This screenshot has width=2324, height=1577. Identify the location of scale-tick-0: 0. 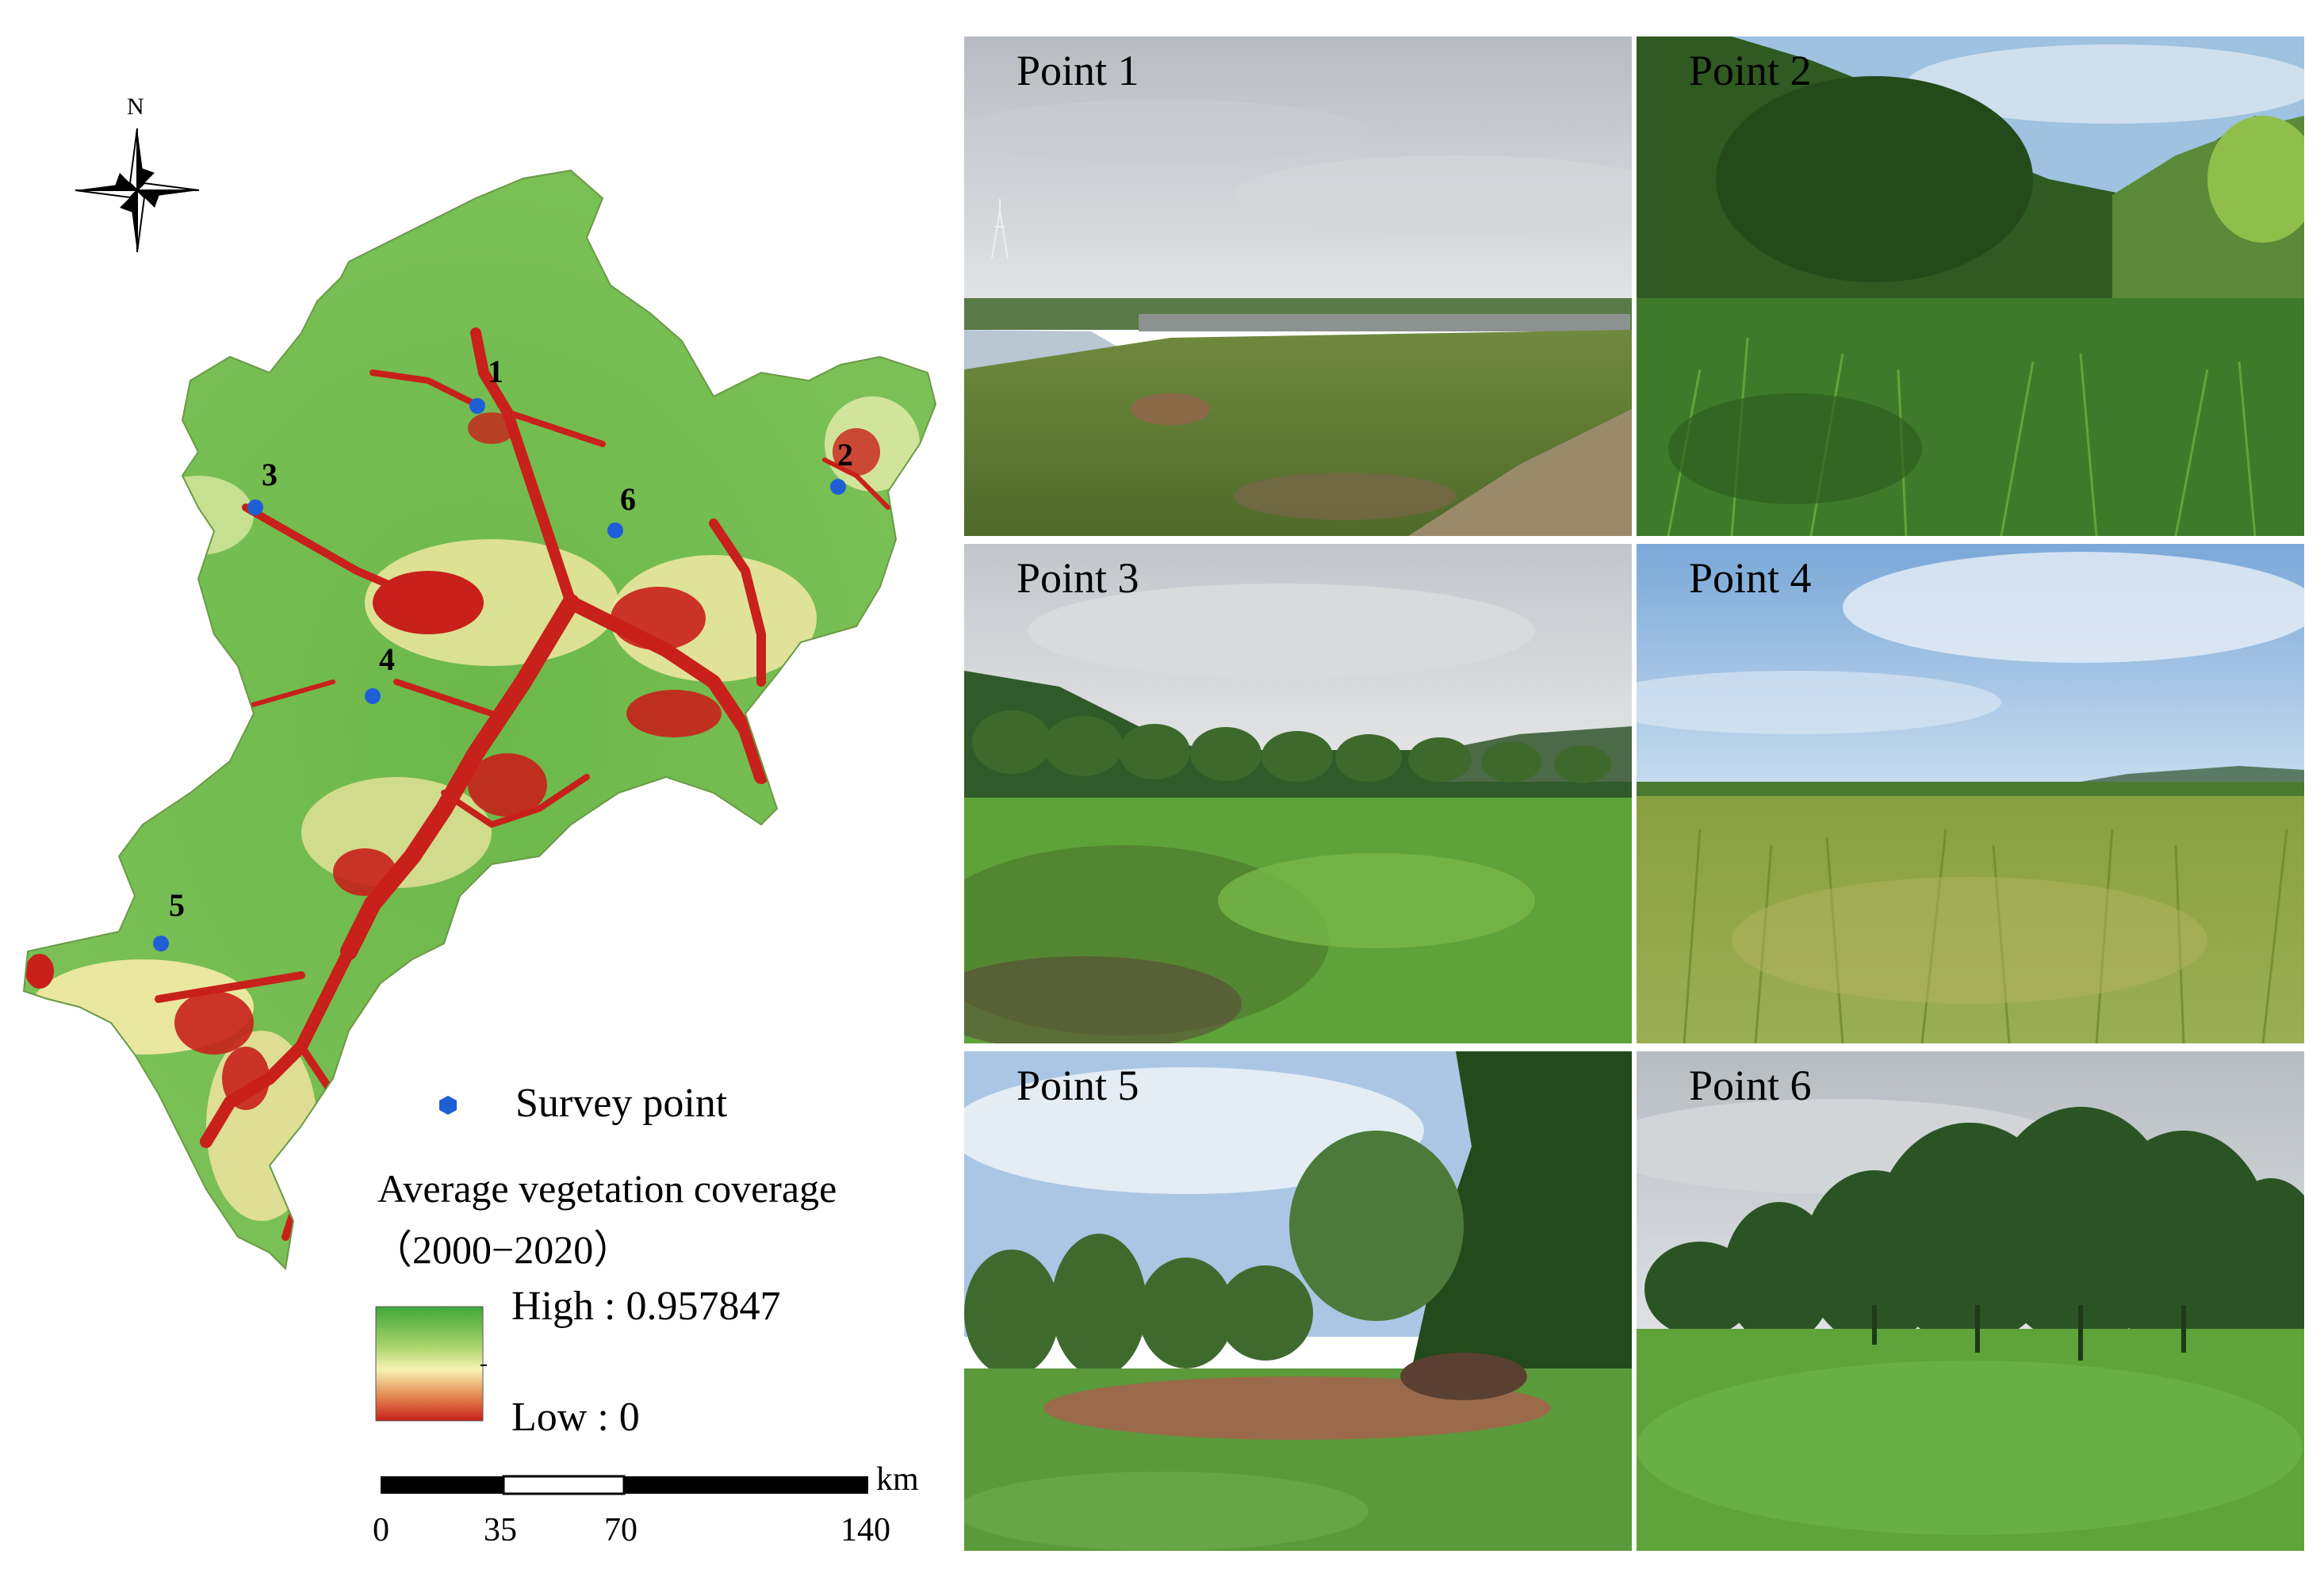
(381, 1530).